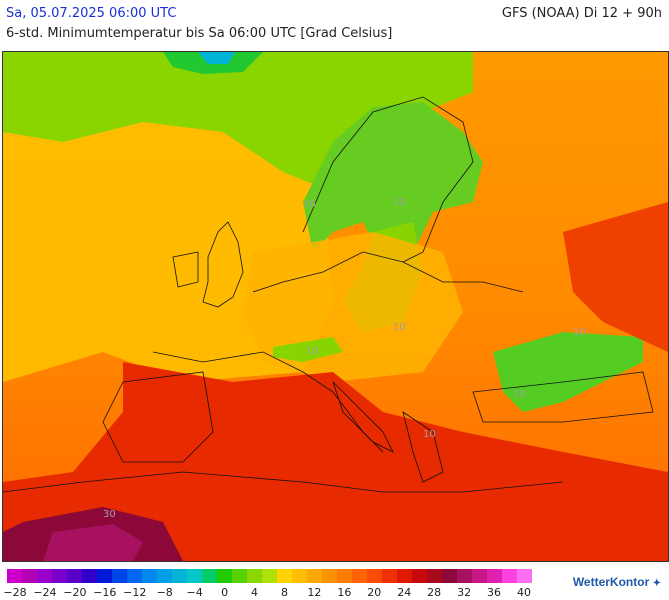  Describe the element at coordinates (404, 592) in the screenshot. I see `legend-tick-label: 24` at that location.